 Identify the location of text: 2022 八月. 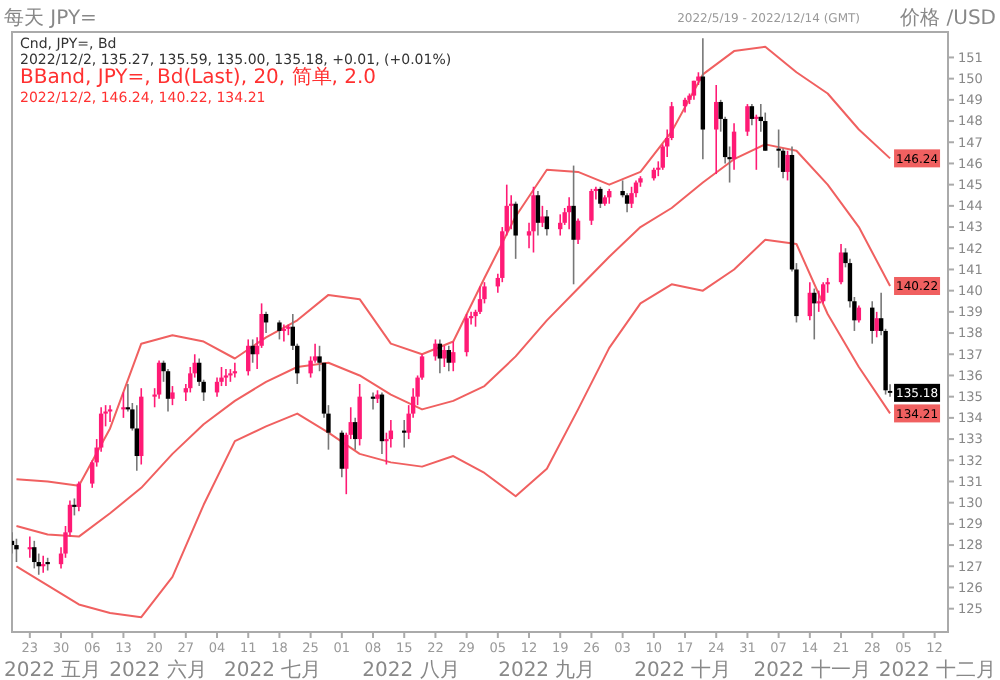
(411, 670).